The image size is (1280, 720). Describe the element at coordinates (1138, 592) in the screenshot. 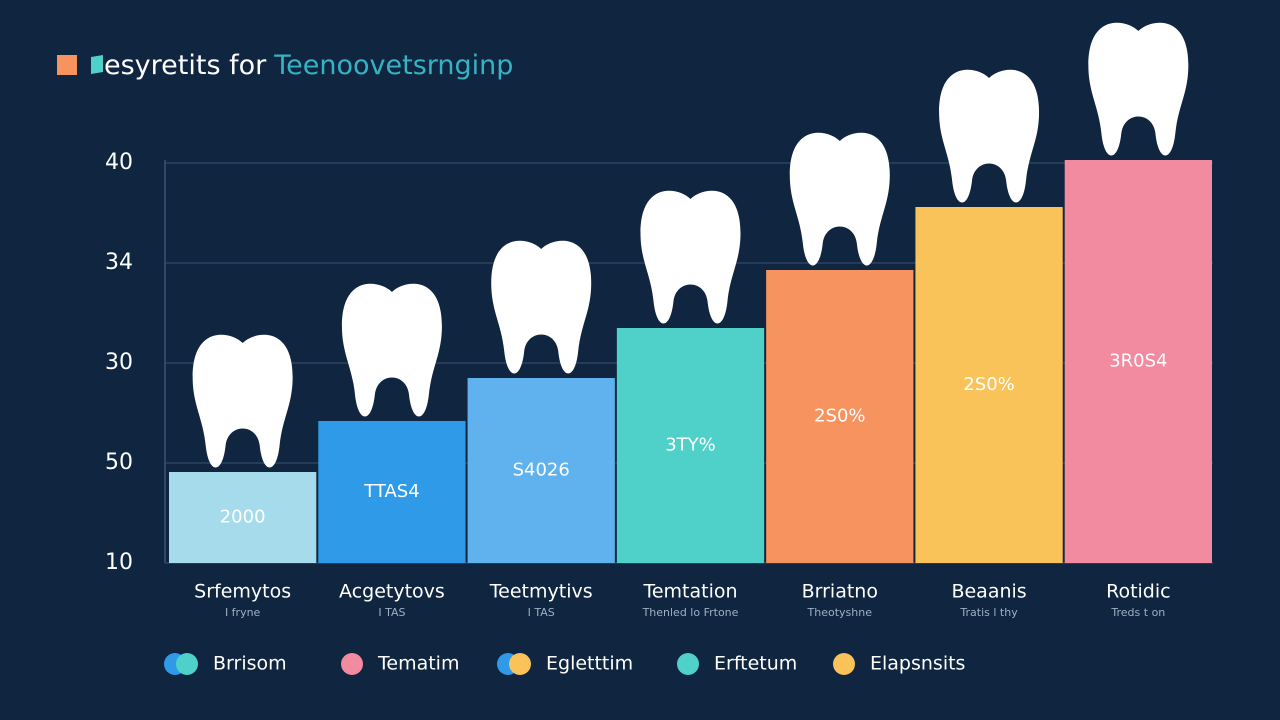

I see `x-tick-label: Rotidic` at that location.